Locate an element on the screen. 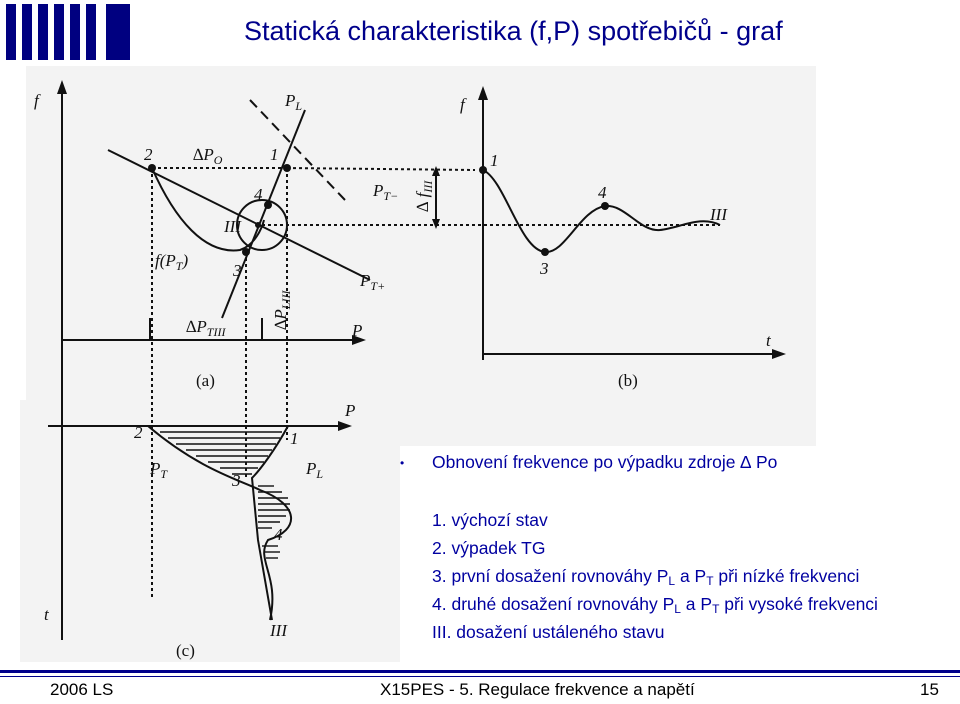 This screenshot has height=704, width=960. svg-text: (a) is located at coordinates (205, 380).